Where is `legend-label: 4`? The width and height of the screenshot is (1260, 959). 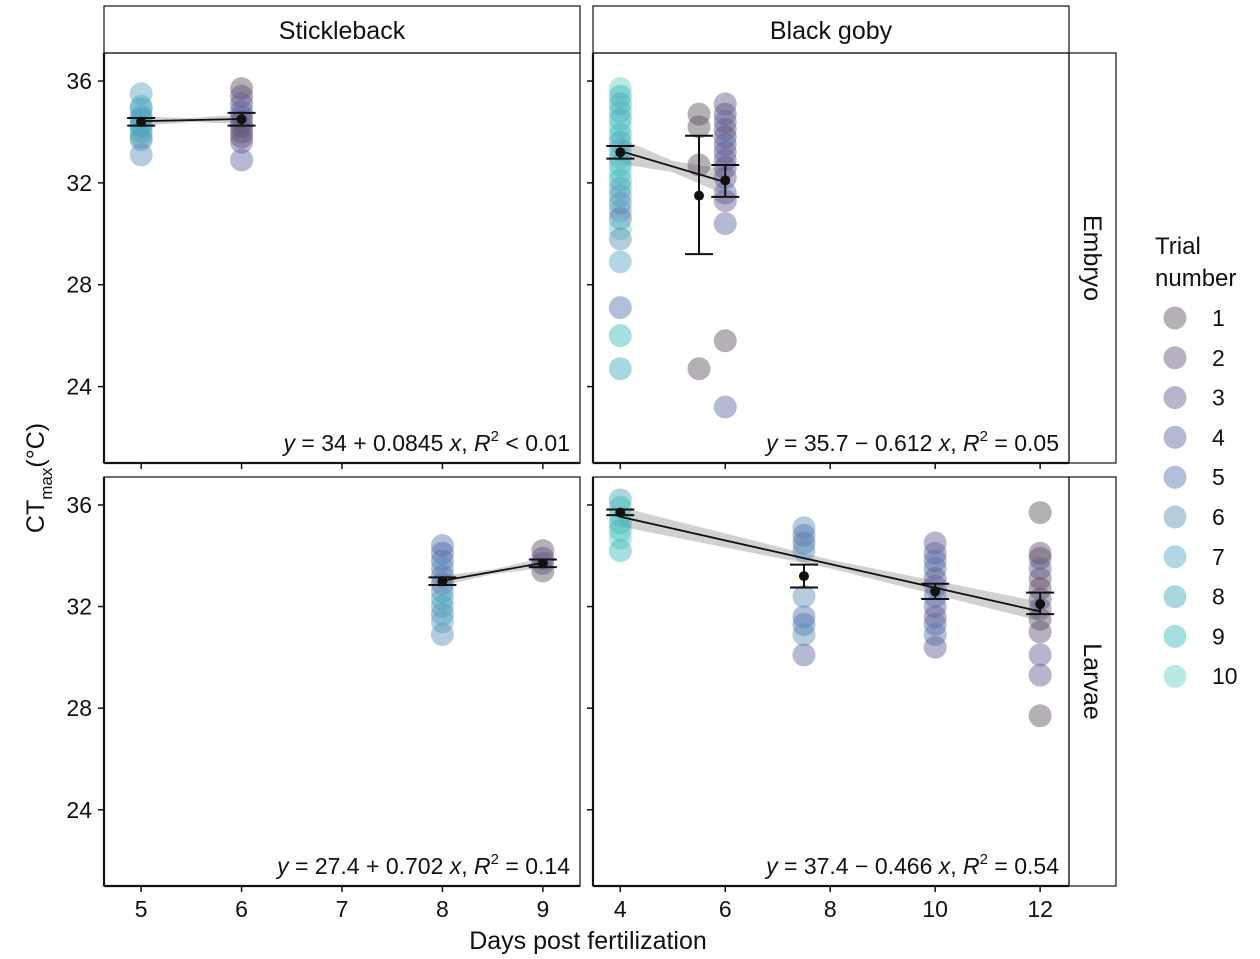
legend-label: 4 is located at coordinates (1218, 437).